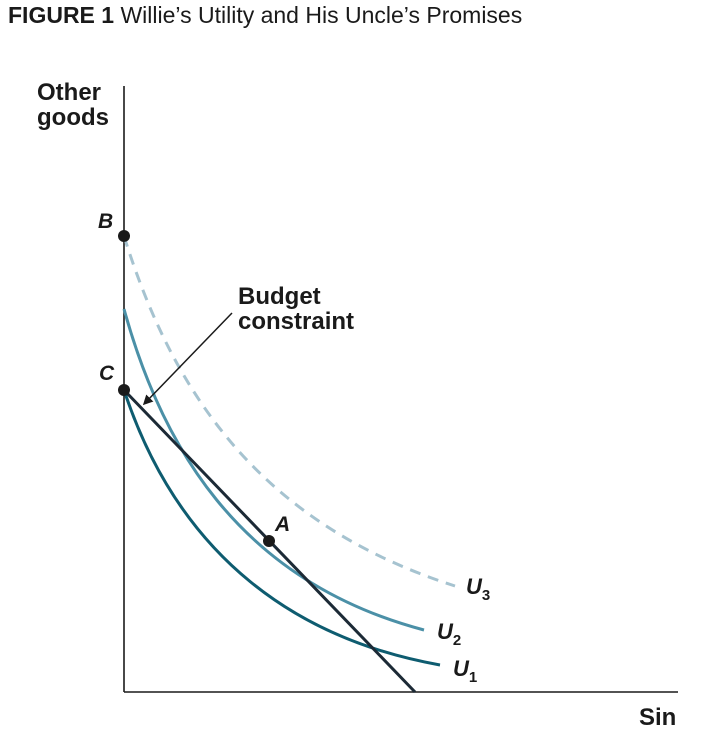 This screenshot has height=746, width=710. What do you see at coordinates (124, 236) in the screenshot?
I see `point-b-marker` at bounding box center [124, 236].